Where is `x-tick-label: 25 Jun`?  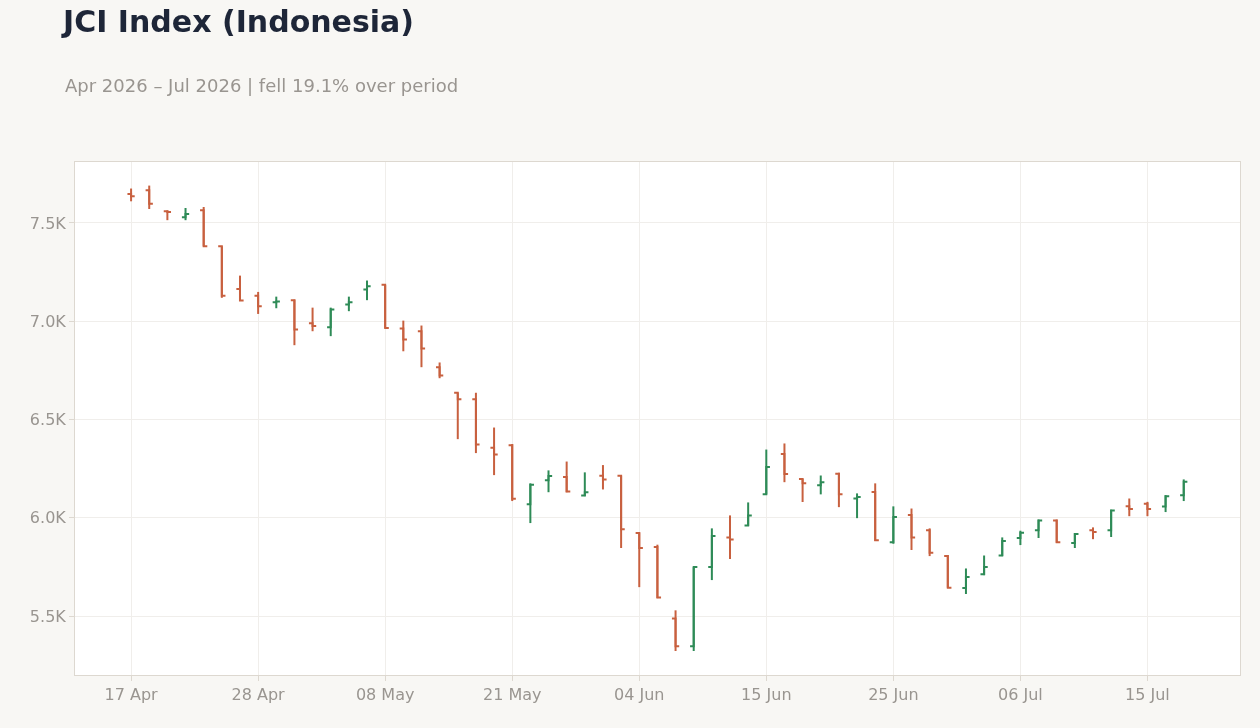 x-tick-label: 25 Jun is located at coordinates (893, 695).